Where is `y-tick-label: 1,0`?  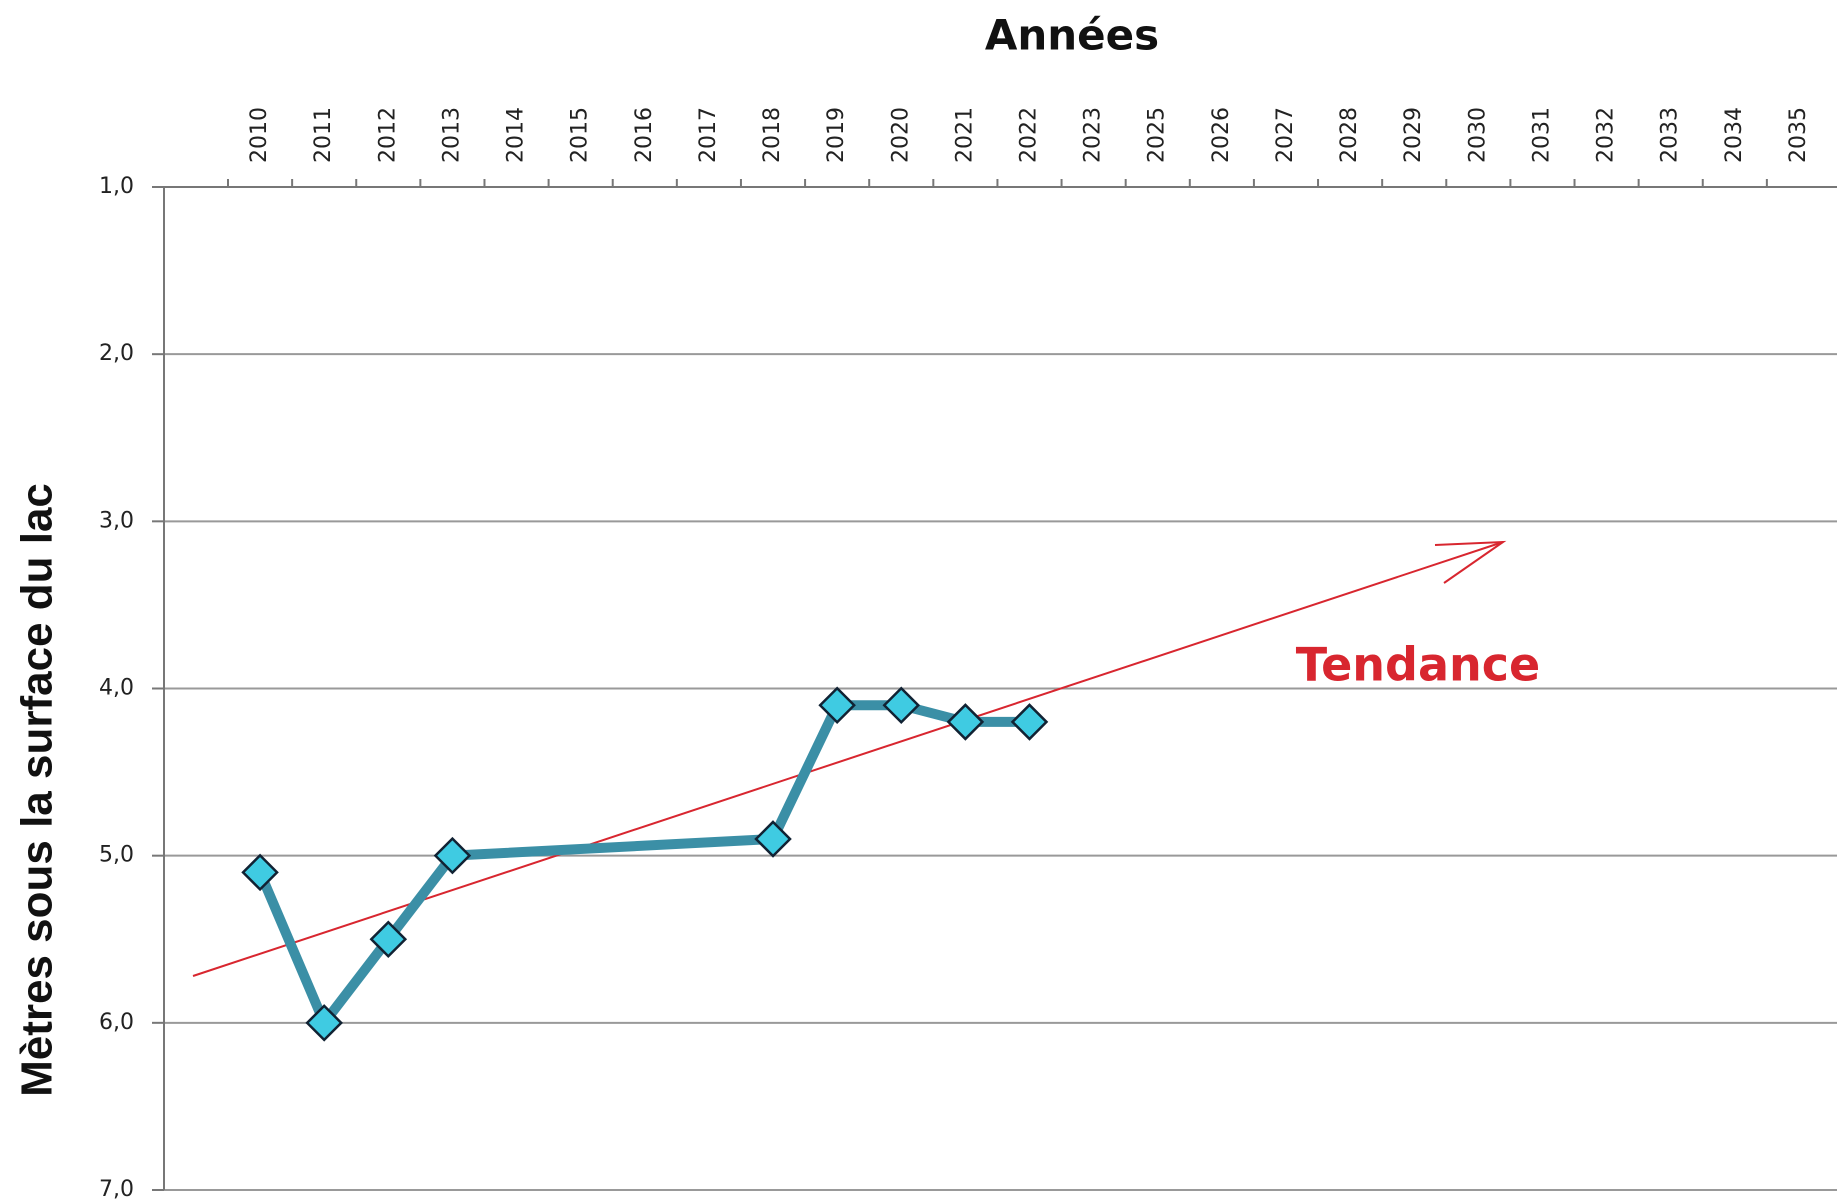 y-tick-label: 1,0 is located at coordinates (116, 186).